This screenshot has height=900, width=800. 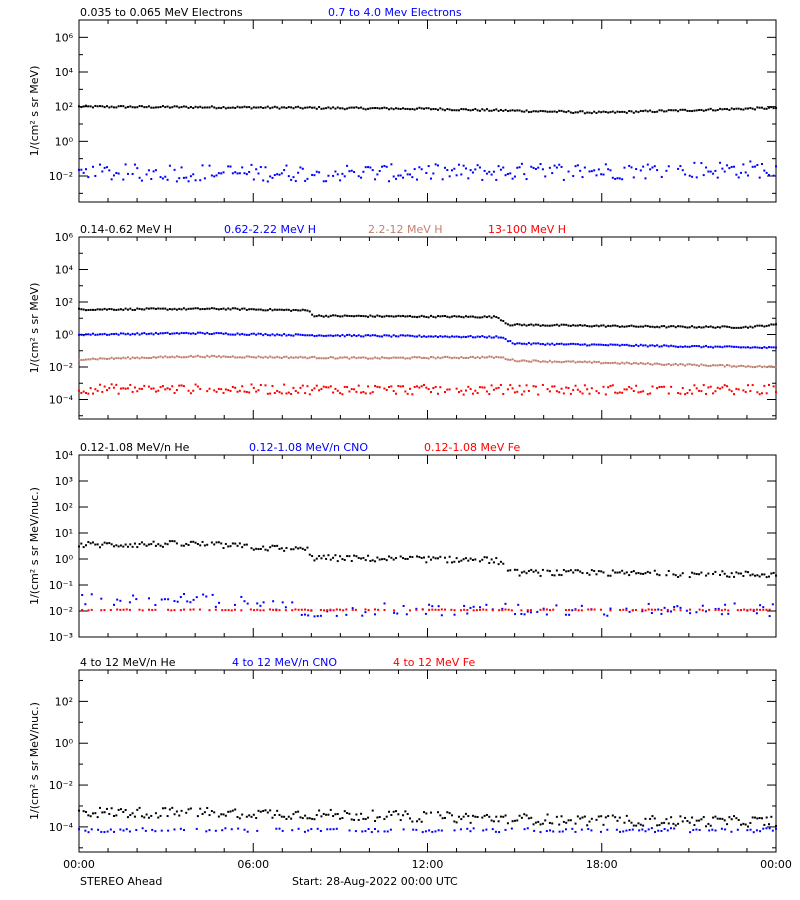 What do you see at coordinates (602, 864) in the screenshot?
I see `x-tick-label: 18:00` at bounding box center [602, 864].